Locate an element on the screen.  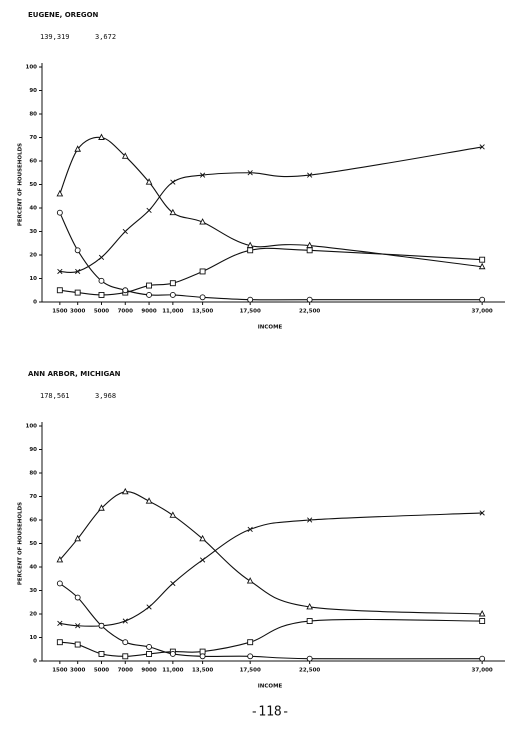
x-tick-label: 1500 is located at coordinates (59, 312).